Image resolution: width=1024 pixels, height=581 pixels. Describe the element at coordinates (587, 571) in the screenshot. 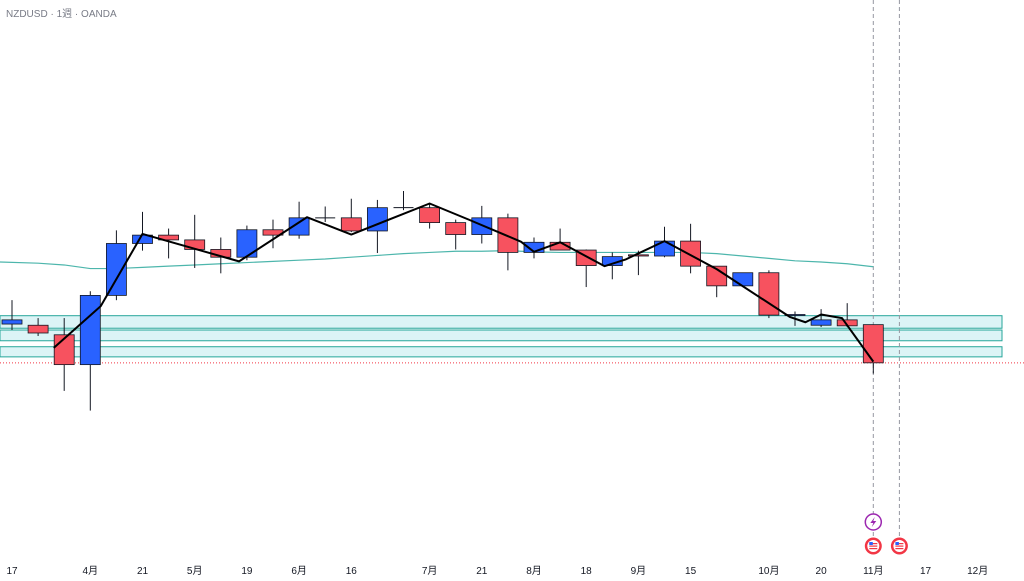

I see `x-axis-tick-label: 18` at that location.